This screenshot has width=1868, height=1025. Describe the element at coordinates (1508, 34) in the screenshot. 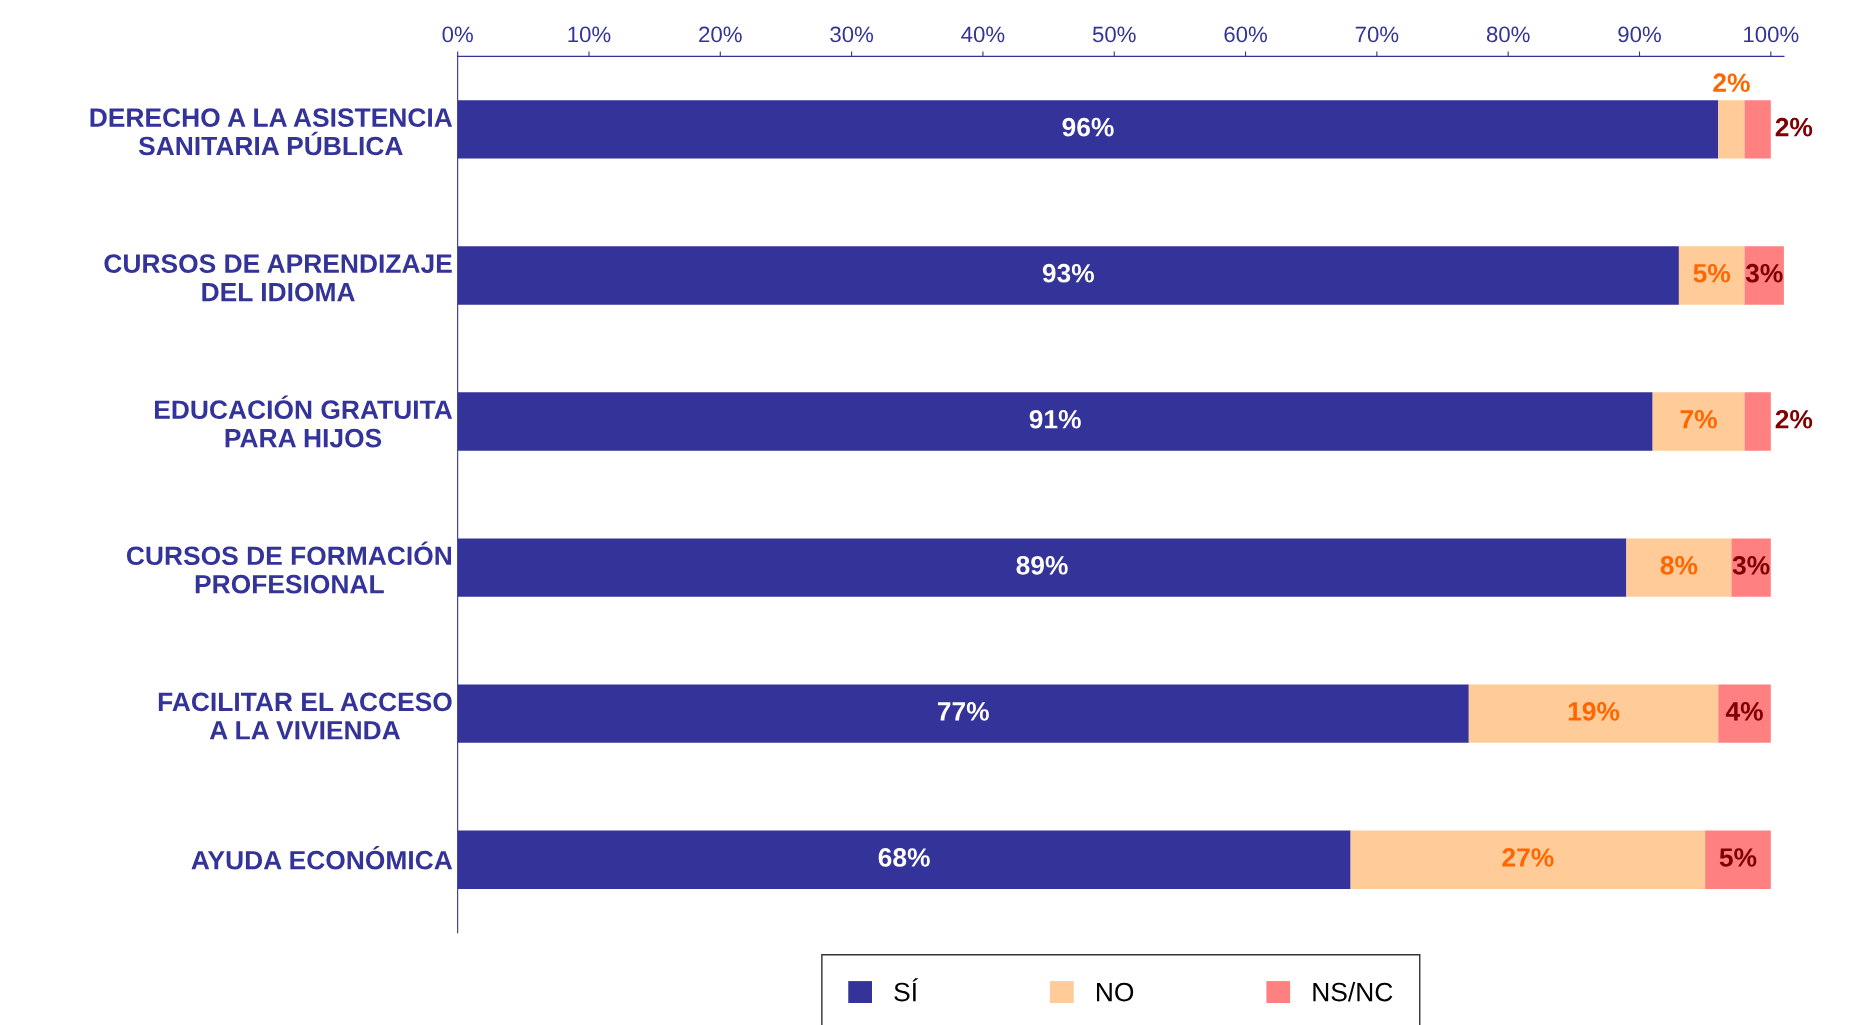

I see `x-tick-label: 80%` at that location.